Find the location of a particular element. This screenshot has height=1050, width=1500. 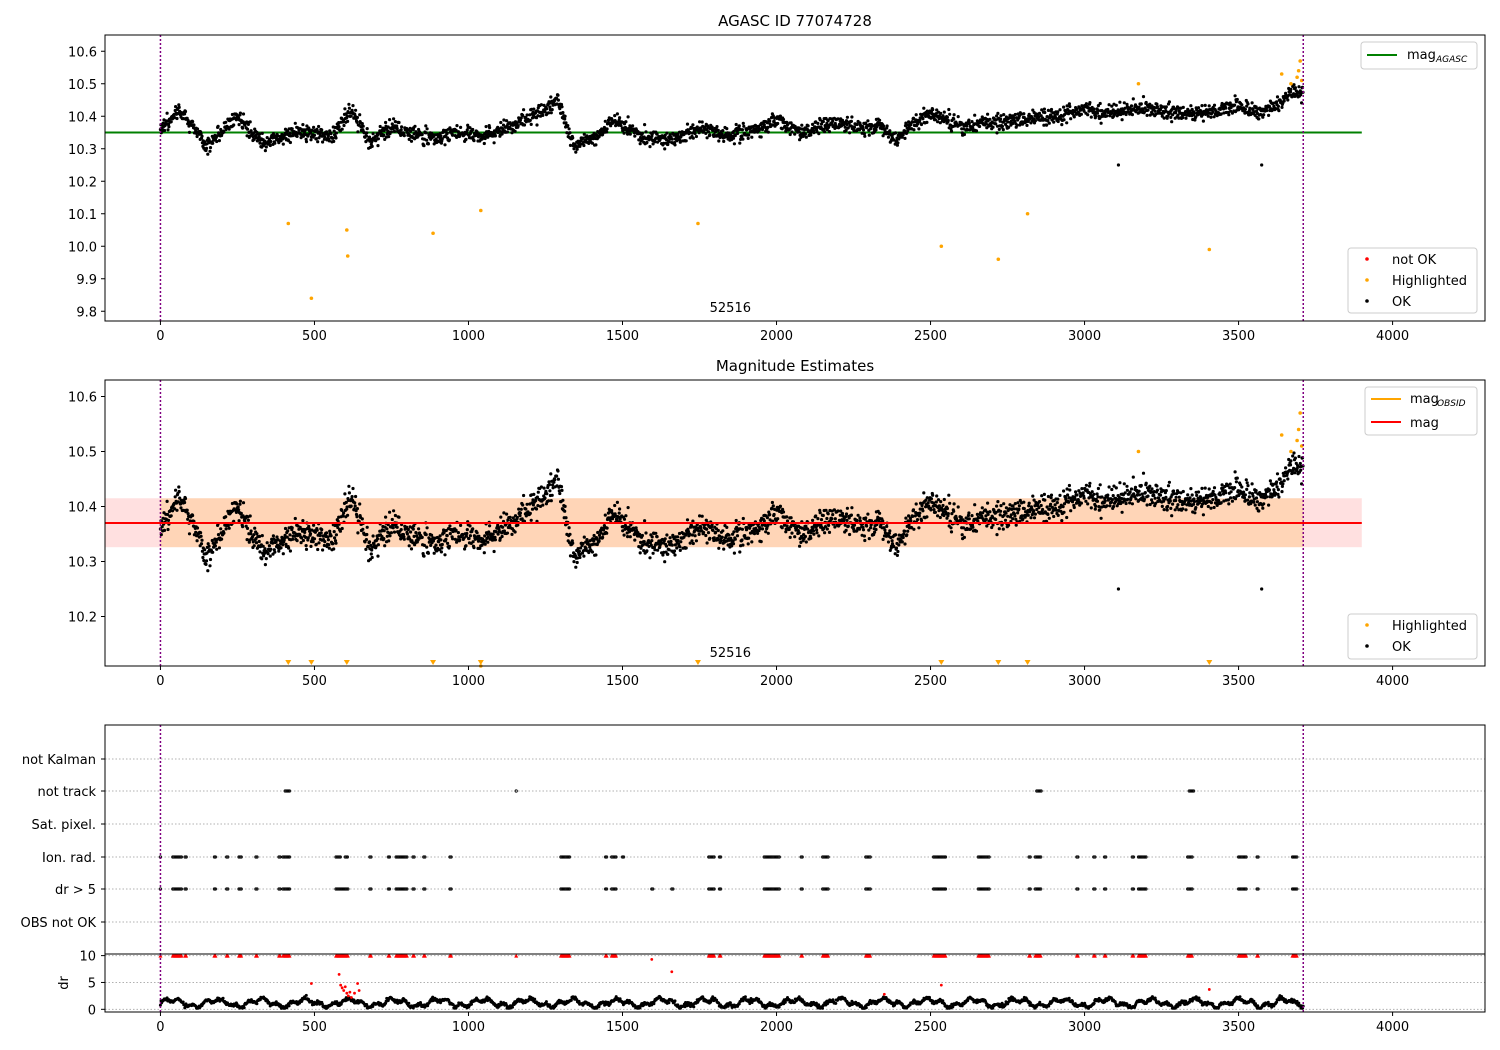

agasc-legend-lower-box is located at coordinates (1412, 280).